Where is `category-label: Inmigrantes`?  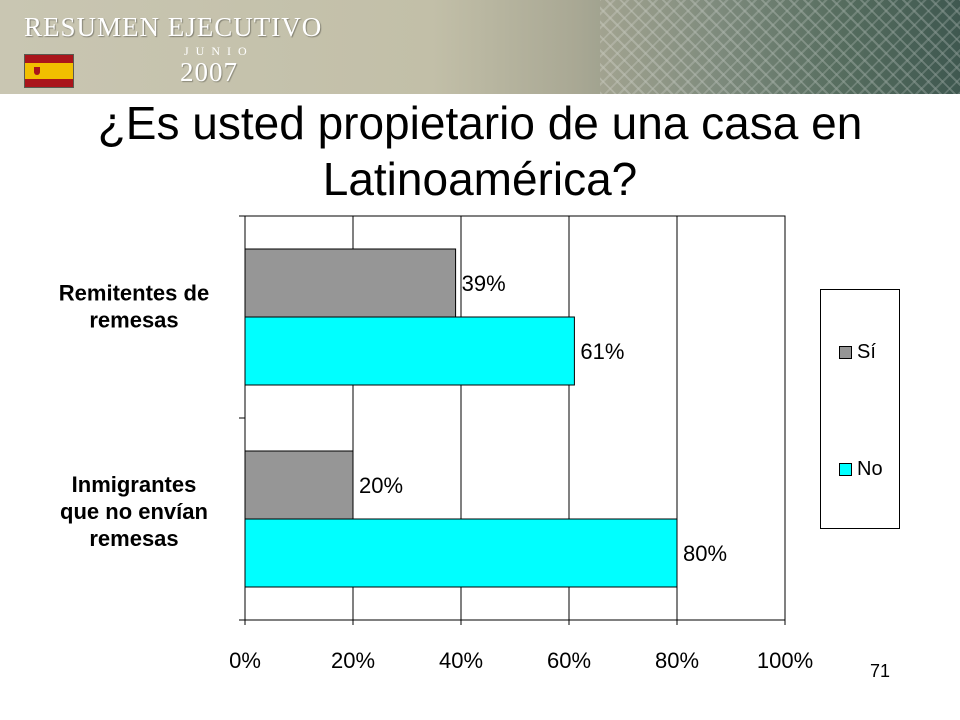
category-label: Inmigrantes is located at coordinates (134, 484).